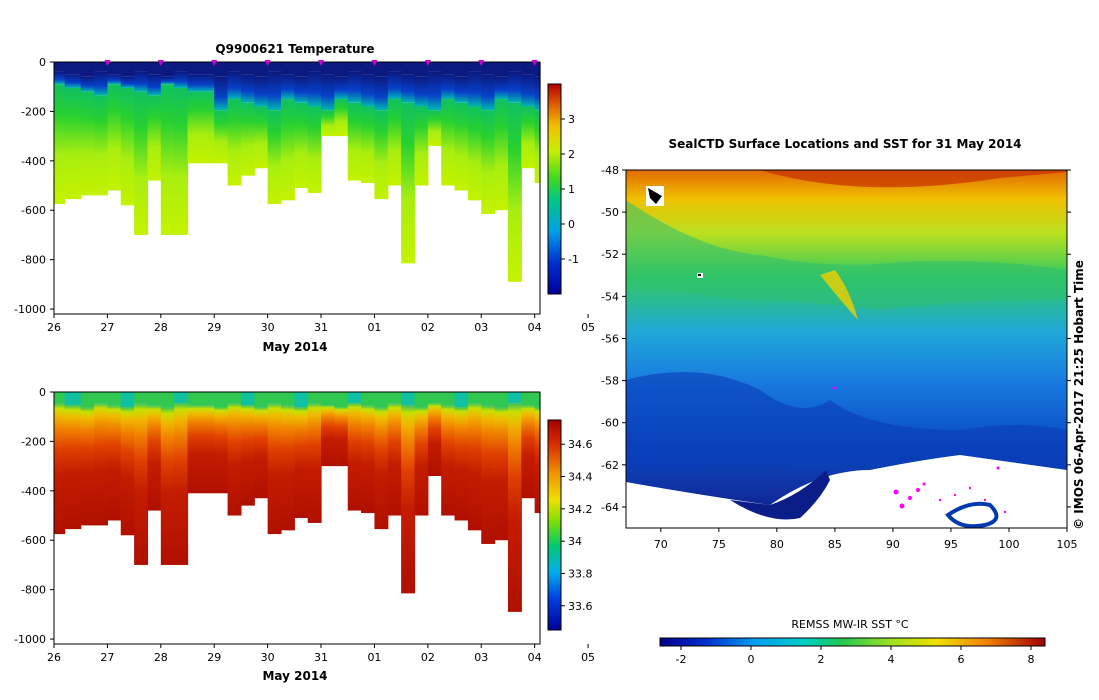  Describe the element at coordinates (573, 259) in the screenshot. I see `colorbar-tick-label: -1` at that location.